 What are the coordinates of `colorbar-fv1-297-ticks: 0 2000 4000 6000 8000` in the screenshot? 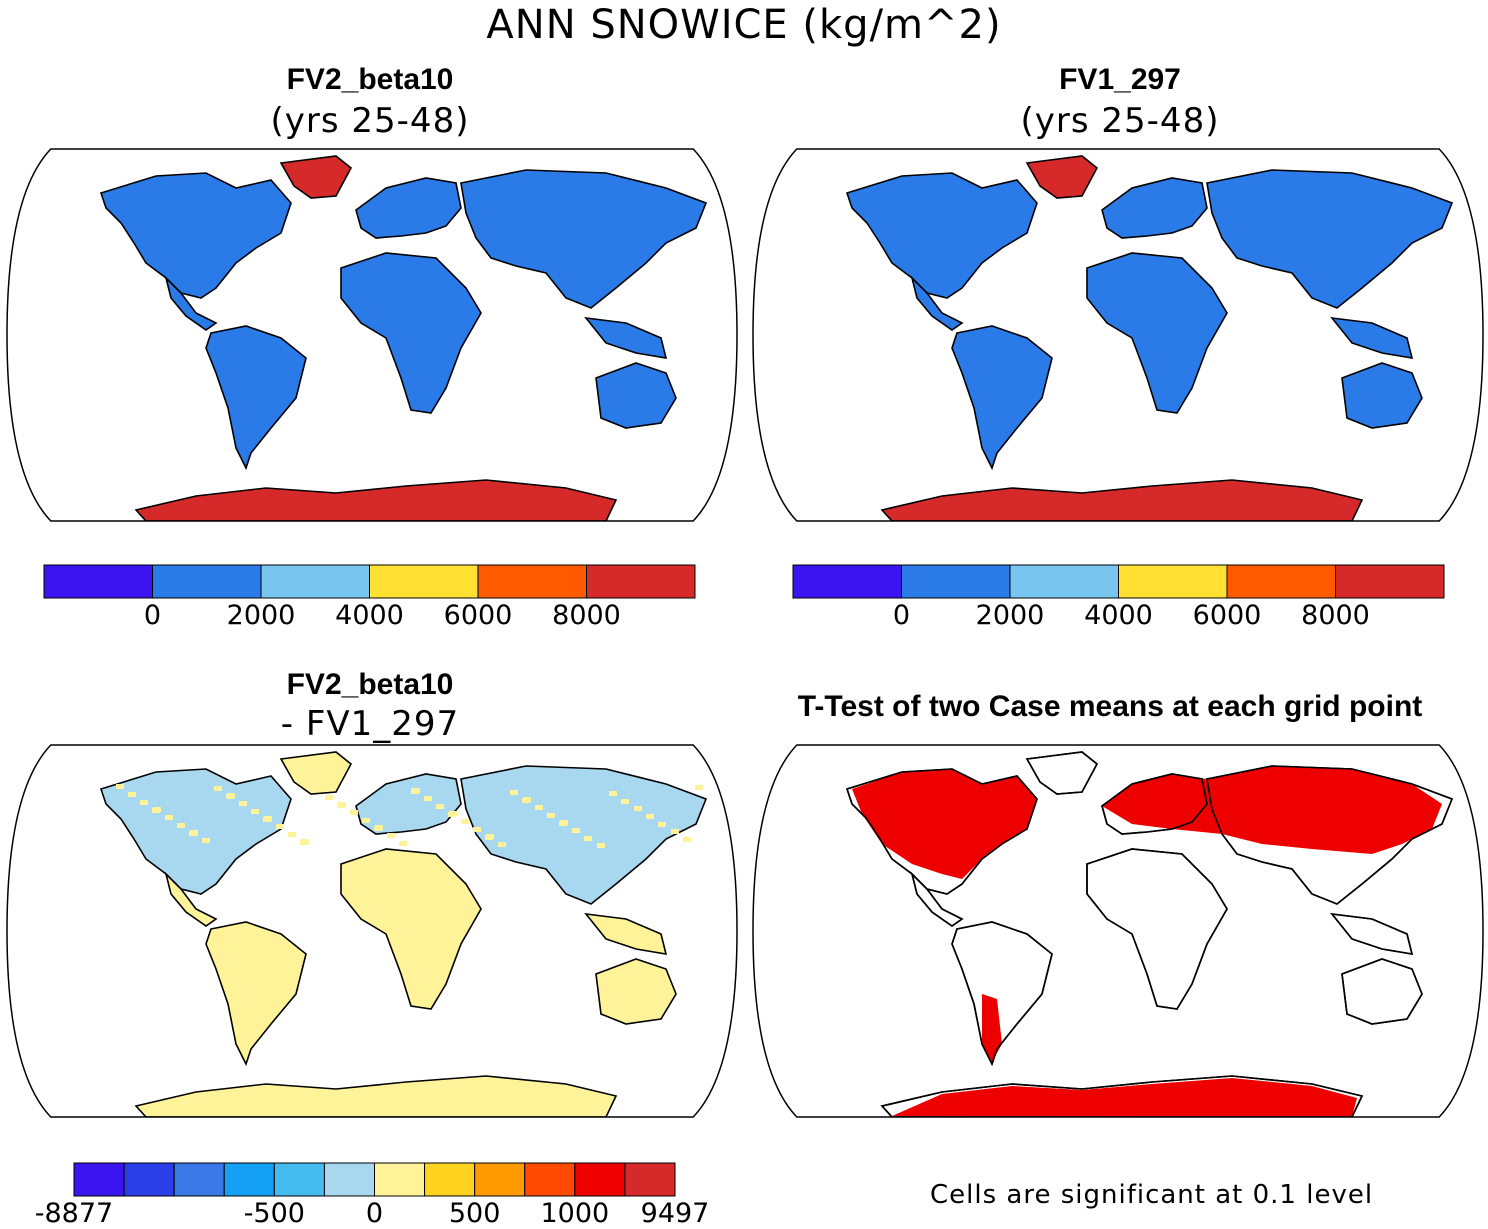 It's located at (1118, 617).